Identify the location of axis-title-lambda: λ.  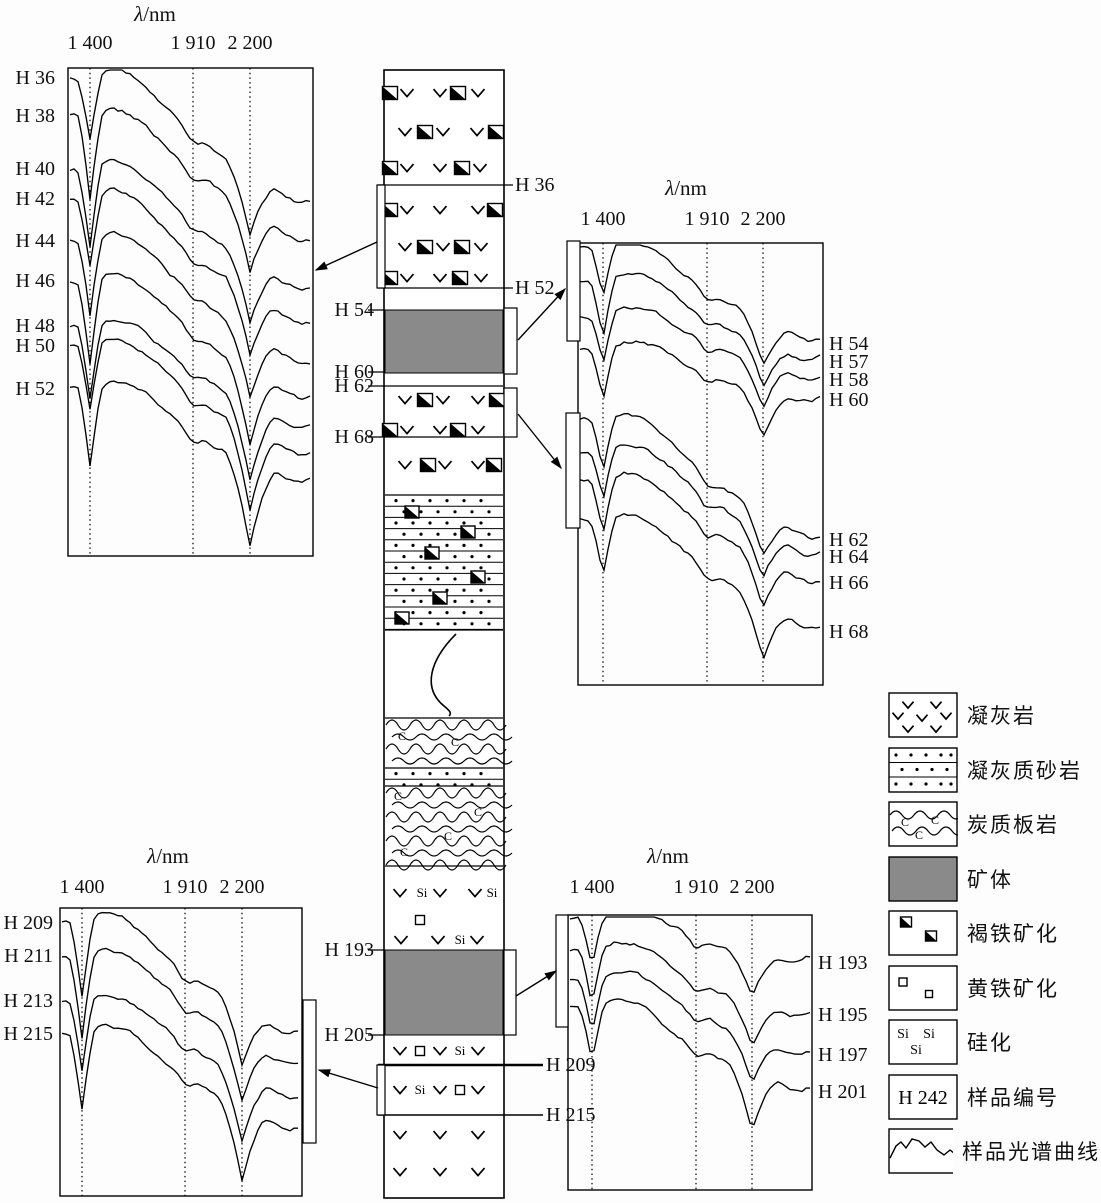
(152, 856).